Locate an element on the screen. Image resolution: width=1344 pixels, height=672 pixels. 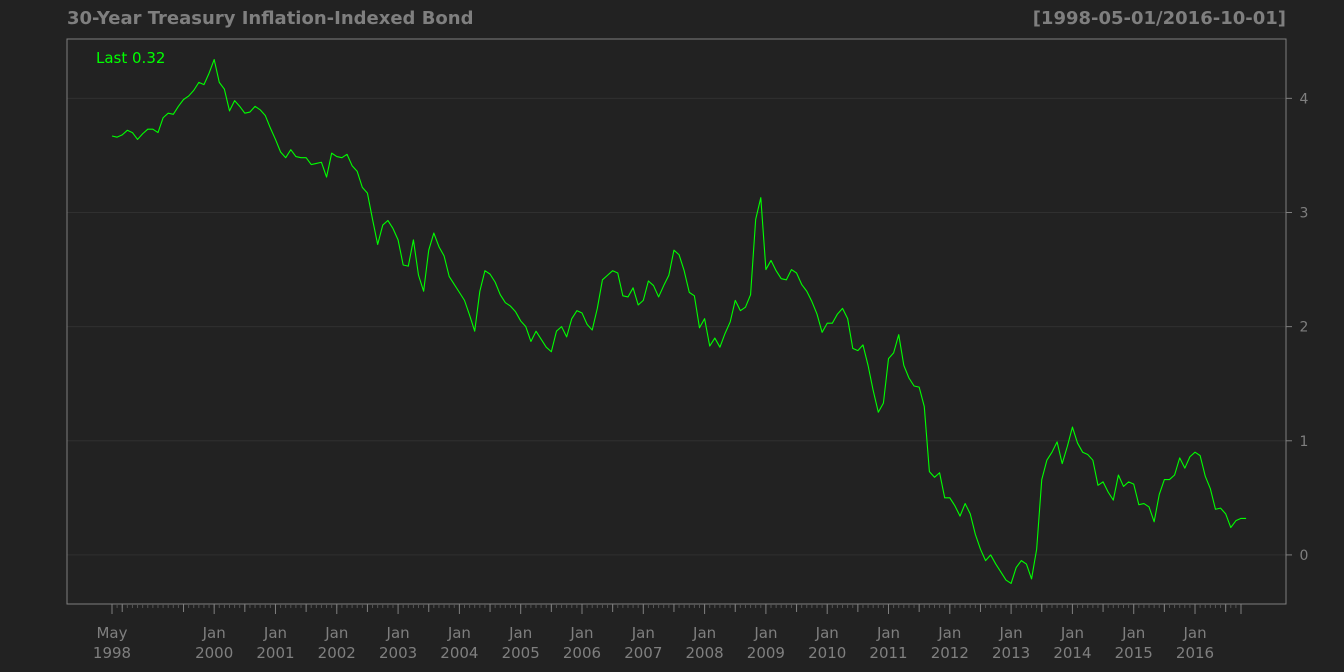
x-tick-label-year: 2002 is located at coordinates (337, 653).